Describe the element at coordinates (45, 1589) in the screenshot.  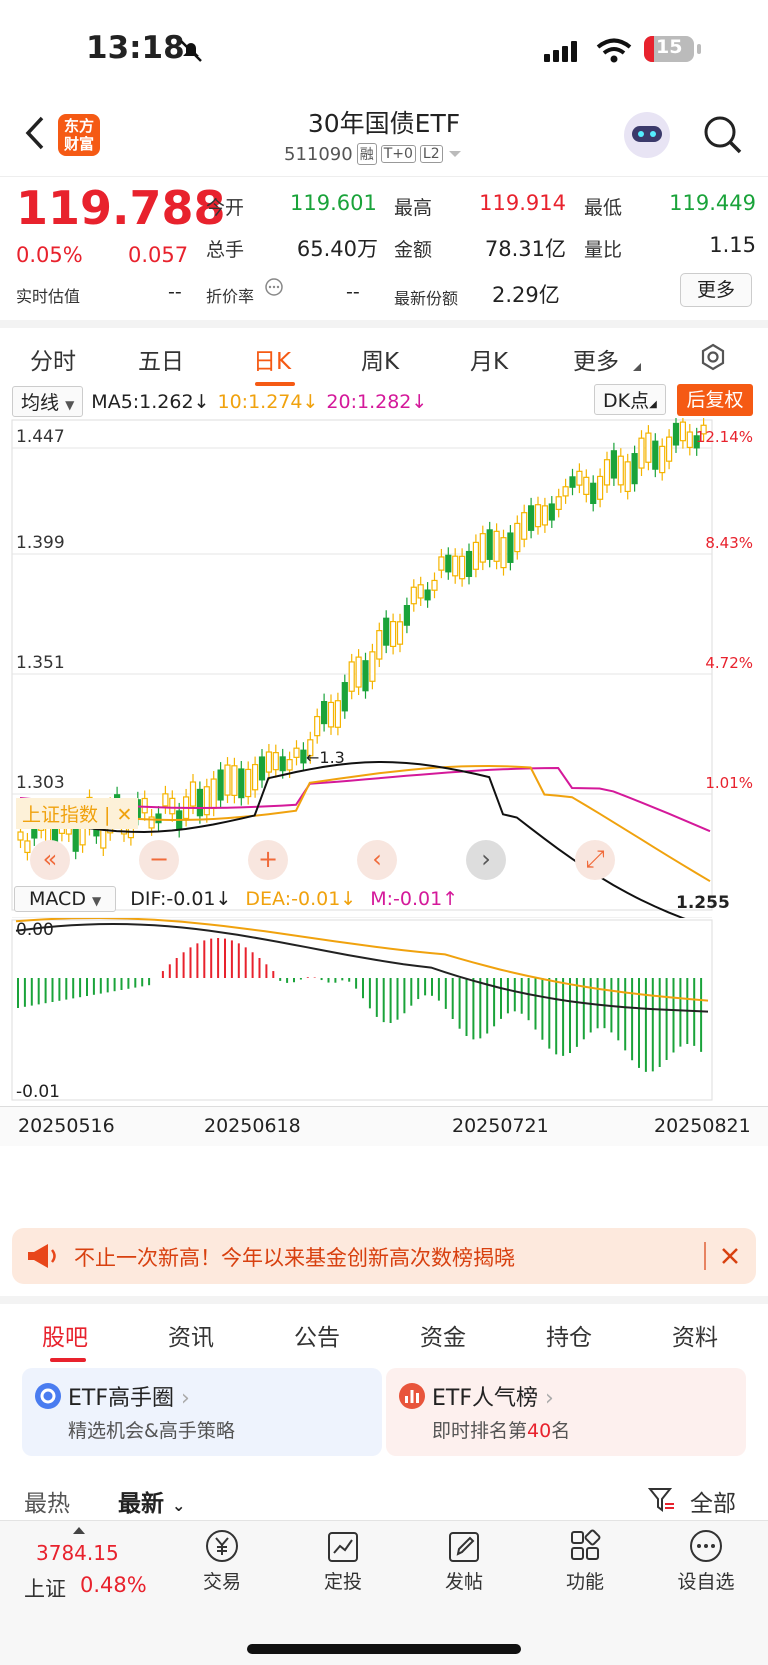
I see `index-name: 上证` at that location.